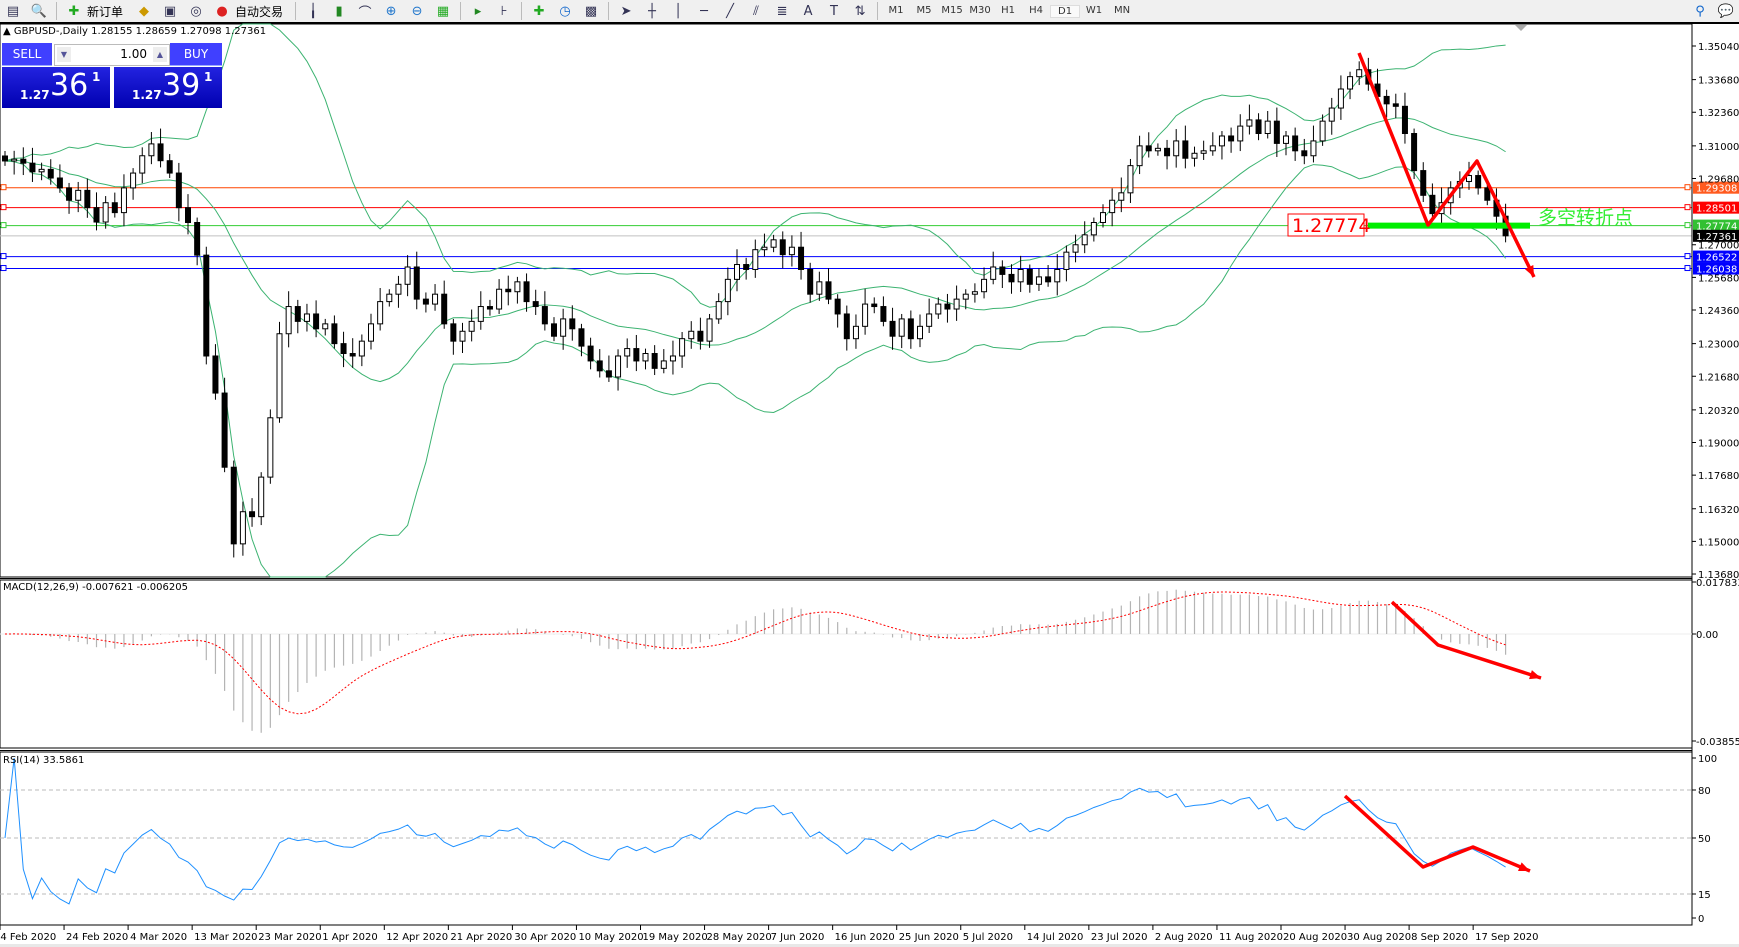  Describe the element at coordinates (1094, 10) in the screenshot. I see `timeframe-w1: W1` at that location.